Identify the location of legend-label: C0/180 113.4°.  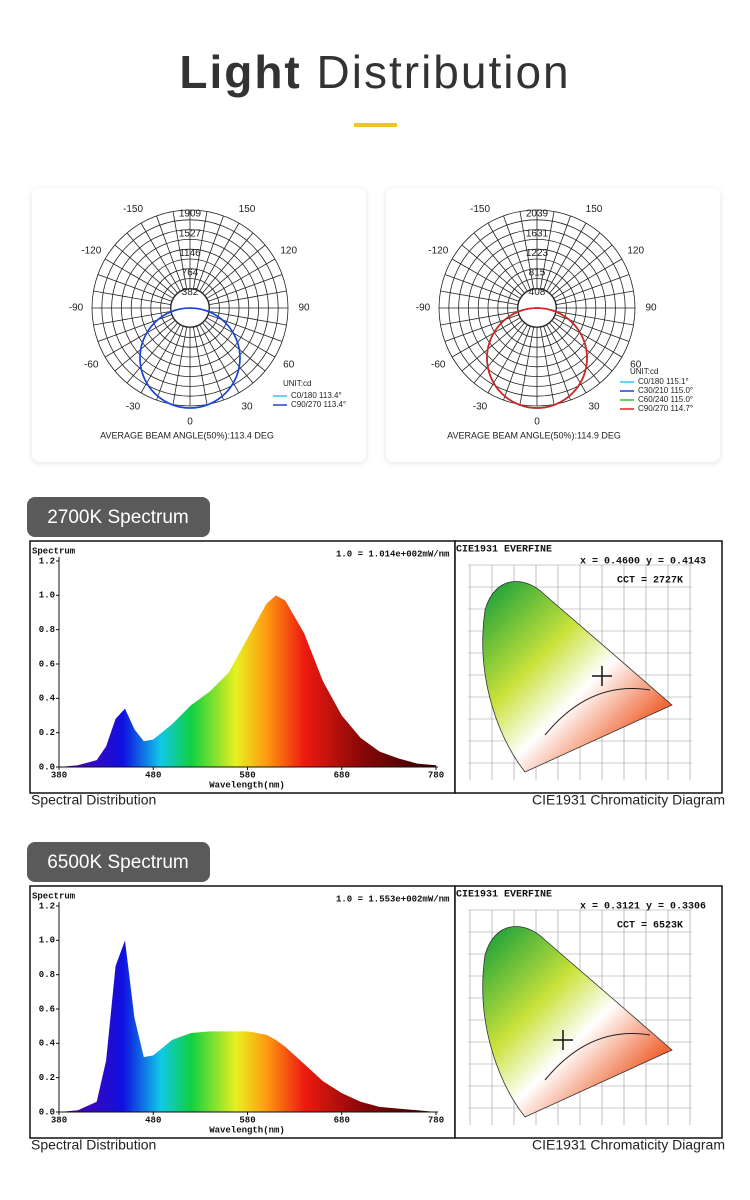
(316, 395).